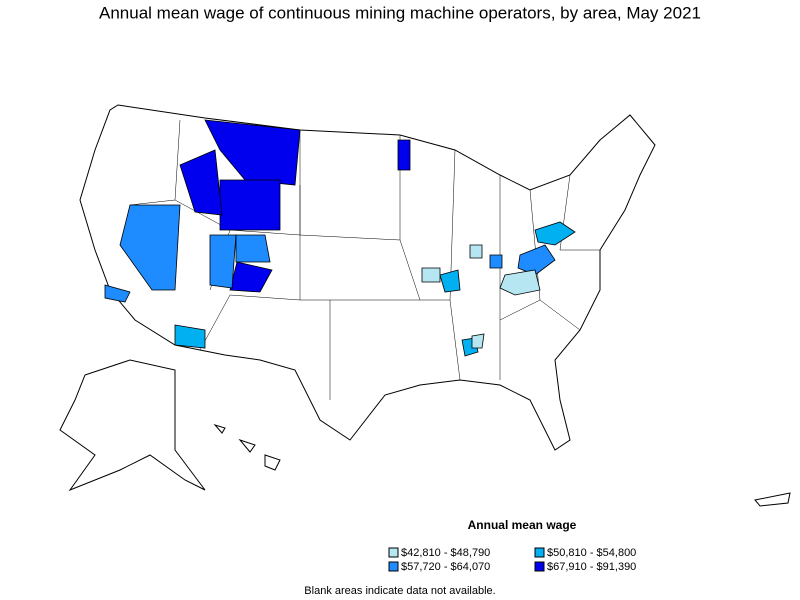 The image size is (800, 600). I want to click on legend-title: Annual mean wage, so click(522, 525).